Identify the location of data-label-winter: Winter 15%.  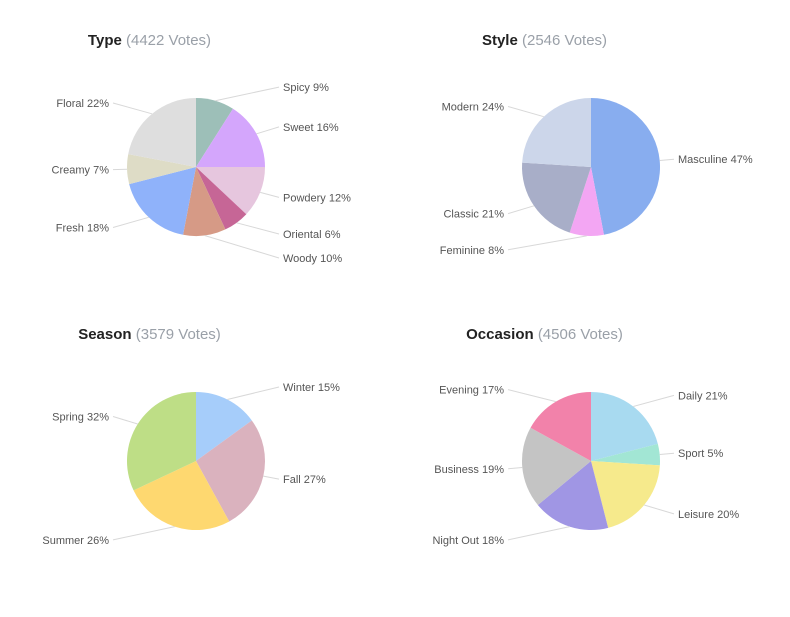
(311, 388).